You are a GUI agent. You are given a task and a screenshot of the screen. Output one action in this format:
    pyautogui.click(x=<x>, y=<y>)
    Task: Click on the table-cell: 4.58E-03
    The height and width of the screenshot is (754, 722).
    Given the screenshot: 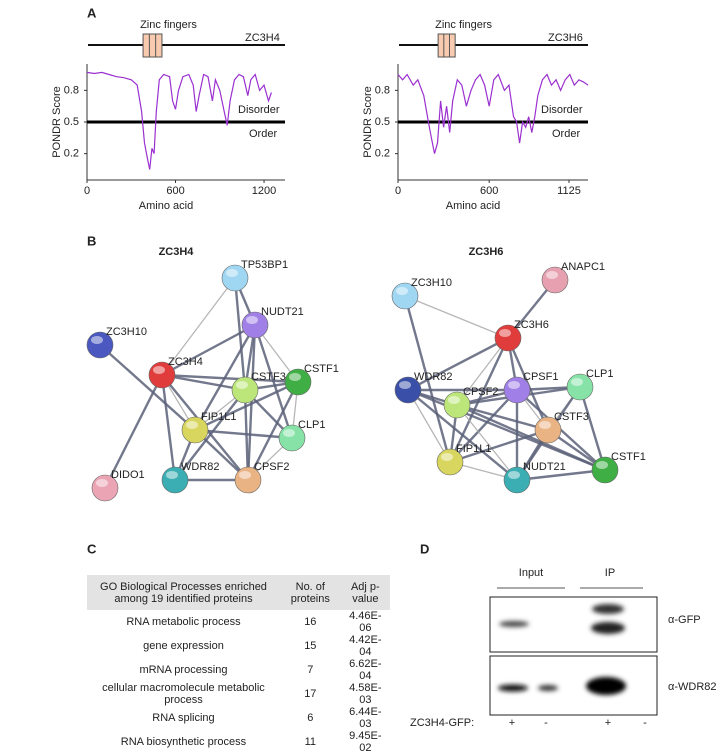 What is the action you would take?
    pyautogui.click(x=365, y=694)
    